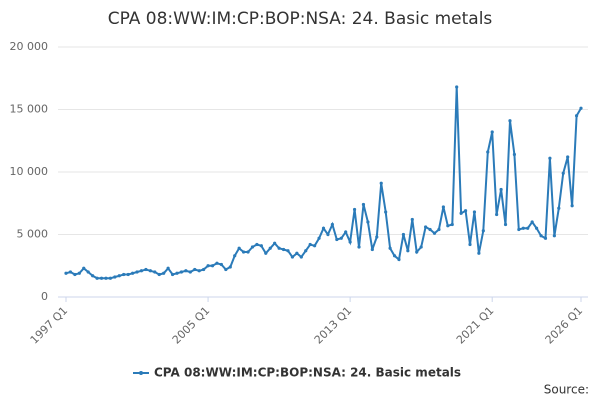 This screenshot has width=600, height=400. I want to click on y-tick-label: 5 000, so click(33, 234).